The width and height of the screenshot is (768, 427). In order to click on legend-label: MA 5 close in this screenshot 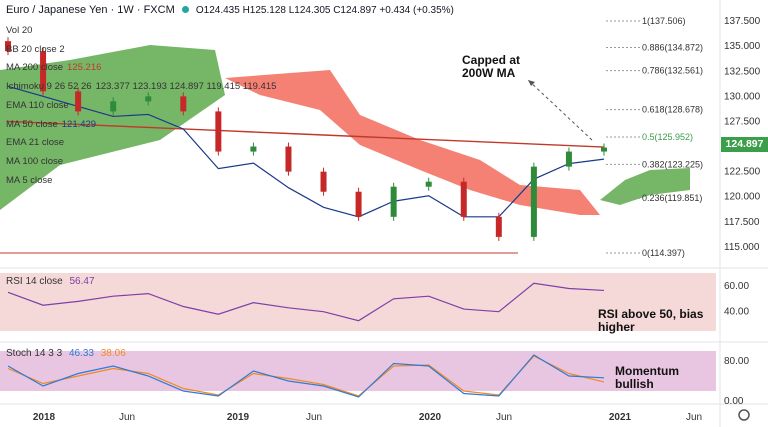, I will do `click(29, 180)`.